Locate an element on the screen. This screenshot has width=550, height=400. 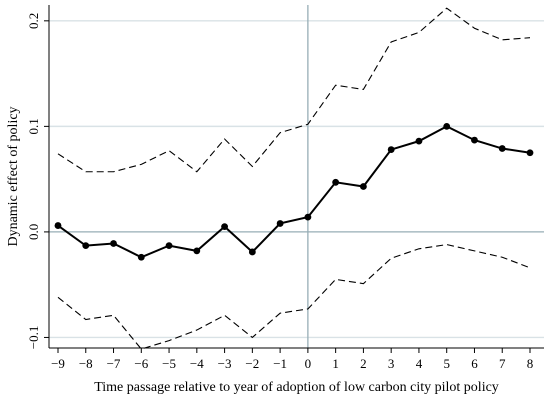
y-tick-label-3: 0.2 is located at coordinates (33, 21).